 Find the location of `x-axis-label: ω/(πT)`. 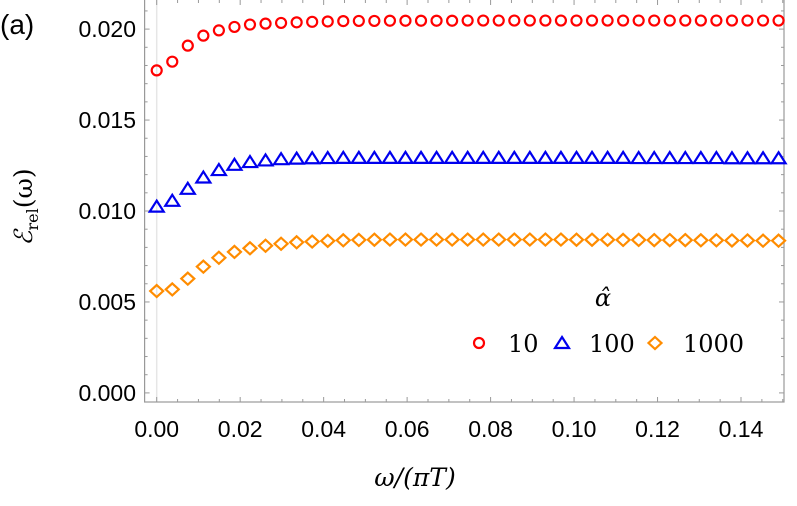

x-axis-label: ω/(πT) is located at coordinates (414, 477).